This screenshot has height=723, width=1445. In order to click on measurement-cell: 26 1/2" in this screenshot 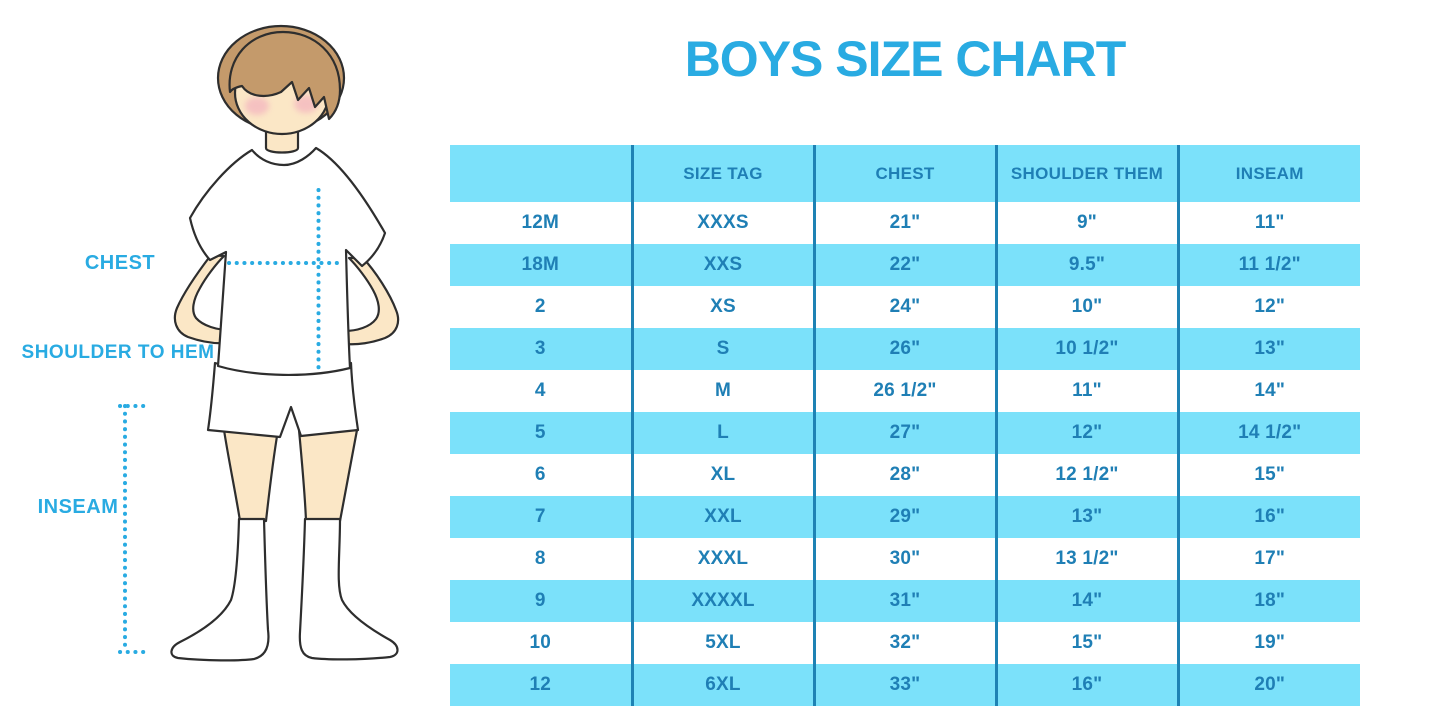, I will do `click(904, 391)`.